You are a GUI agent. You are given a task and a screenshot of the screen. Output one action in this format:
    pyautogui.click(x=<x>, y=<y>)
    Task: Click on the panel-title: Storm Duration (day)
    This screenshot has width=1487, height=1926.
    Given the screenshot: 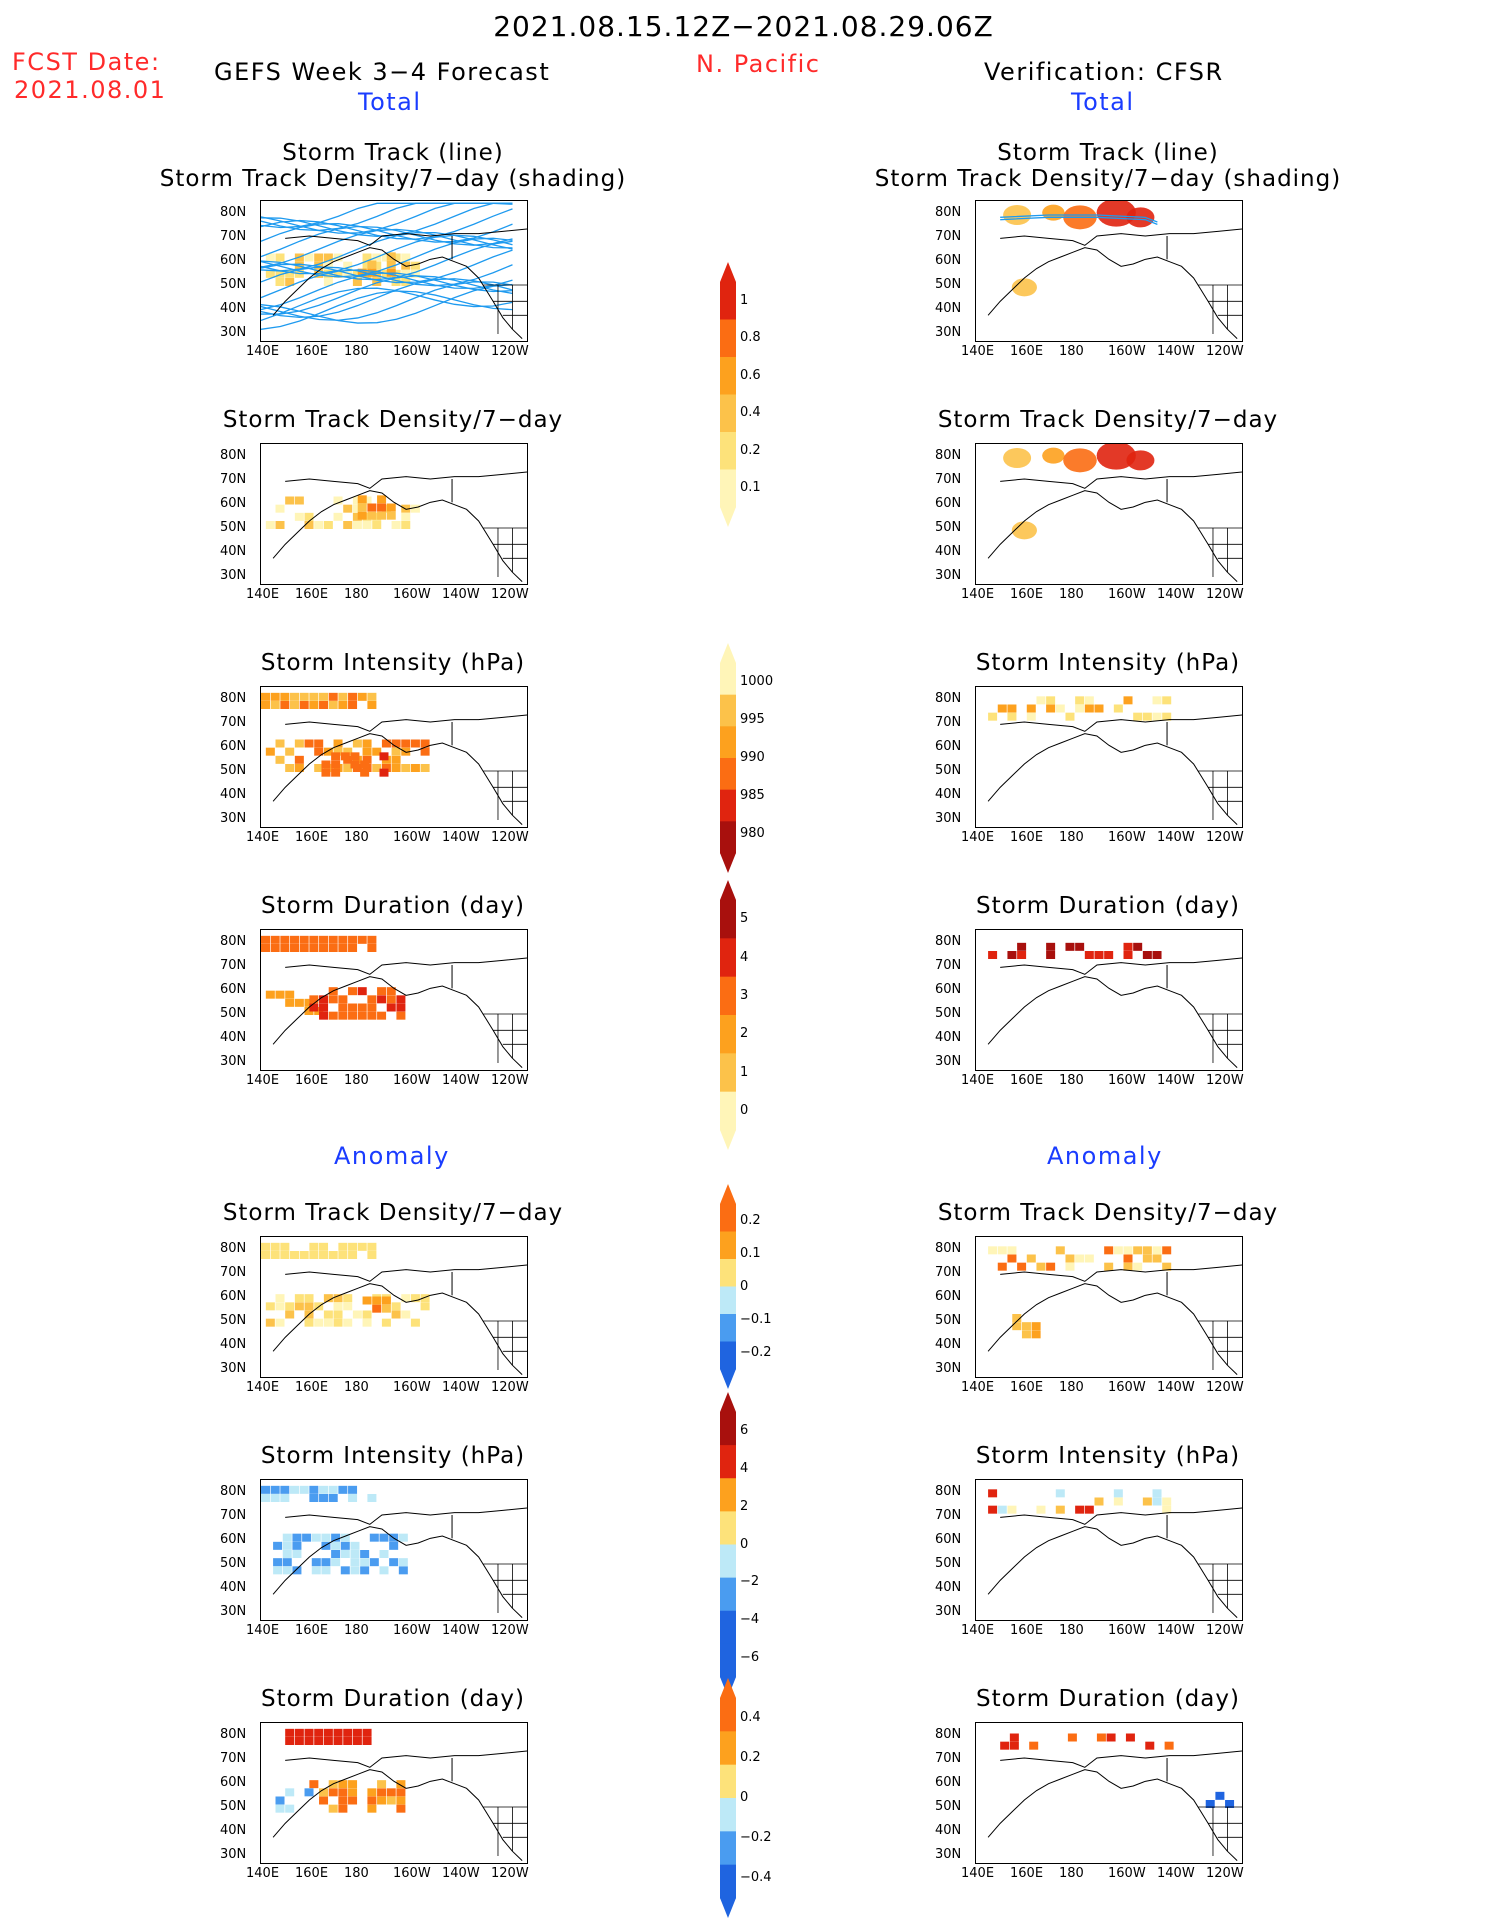 What is the action you would take?
    pyautogui.click(x=1108, y=906)
    